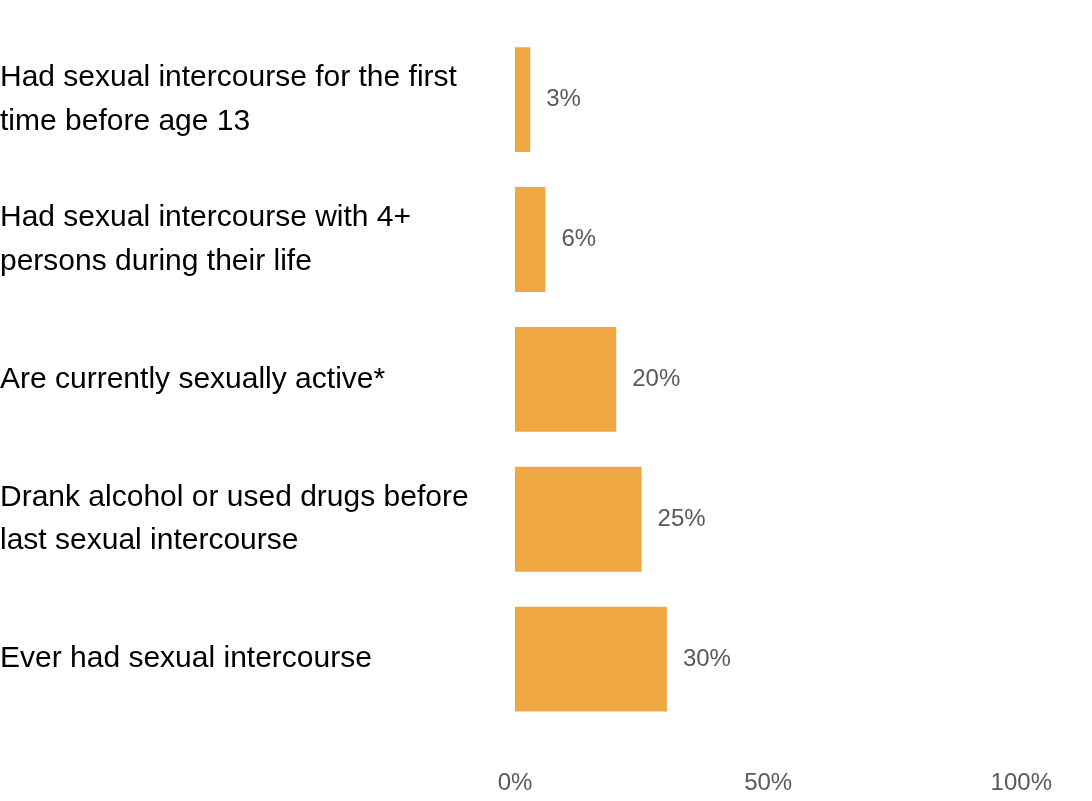 The width and height of the screenshot is (1092, 801). What do you see at coordinates (229, 97) in the screenshot?
I see `y-tick-label: Had sexual intercourse for the first time before age 13` at bounding box center [229, 97].